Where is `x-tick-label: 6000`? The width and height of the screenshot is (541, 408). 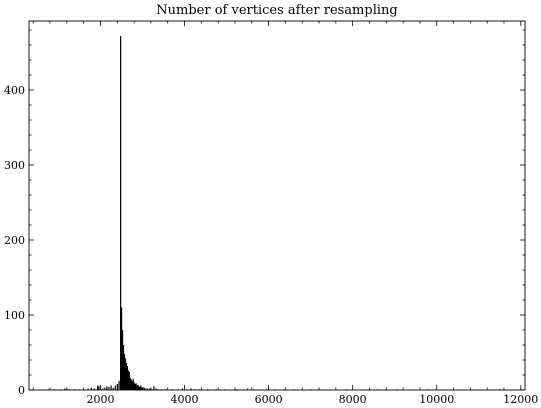
x-tick-label: 6000 is located at coordinates (269, 399).